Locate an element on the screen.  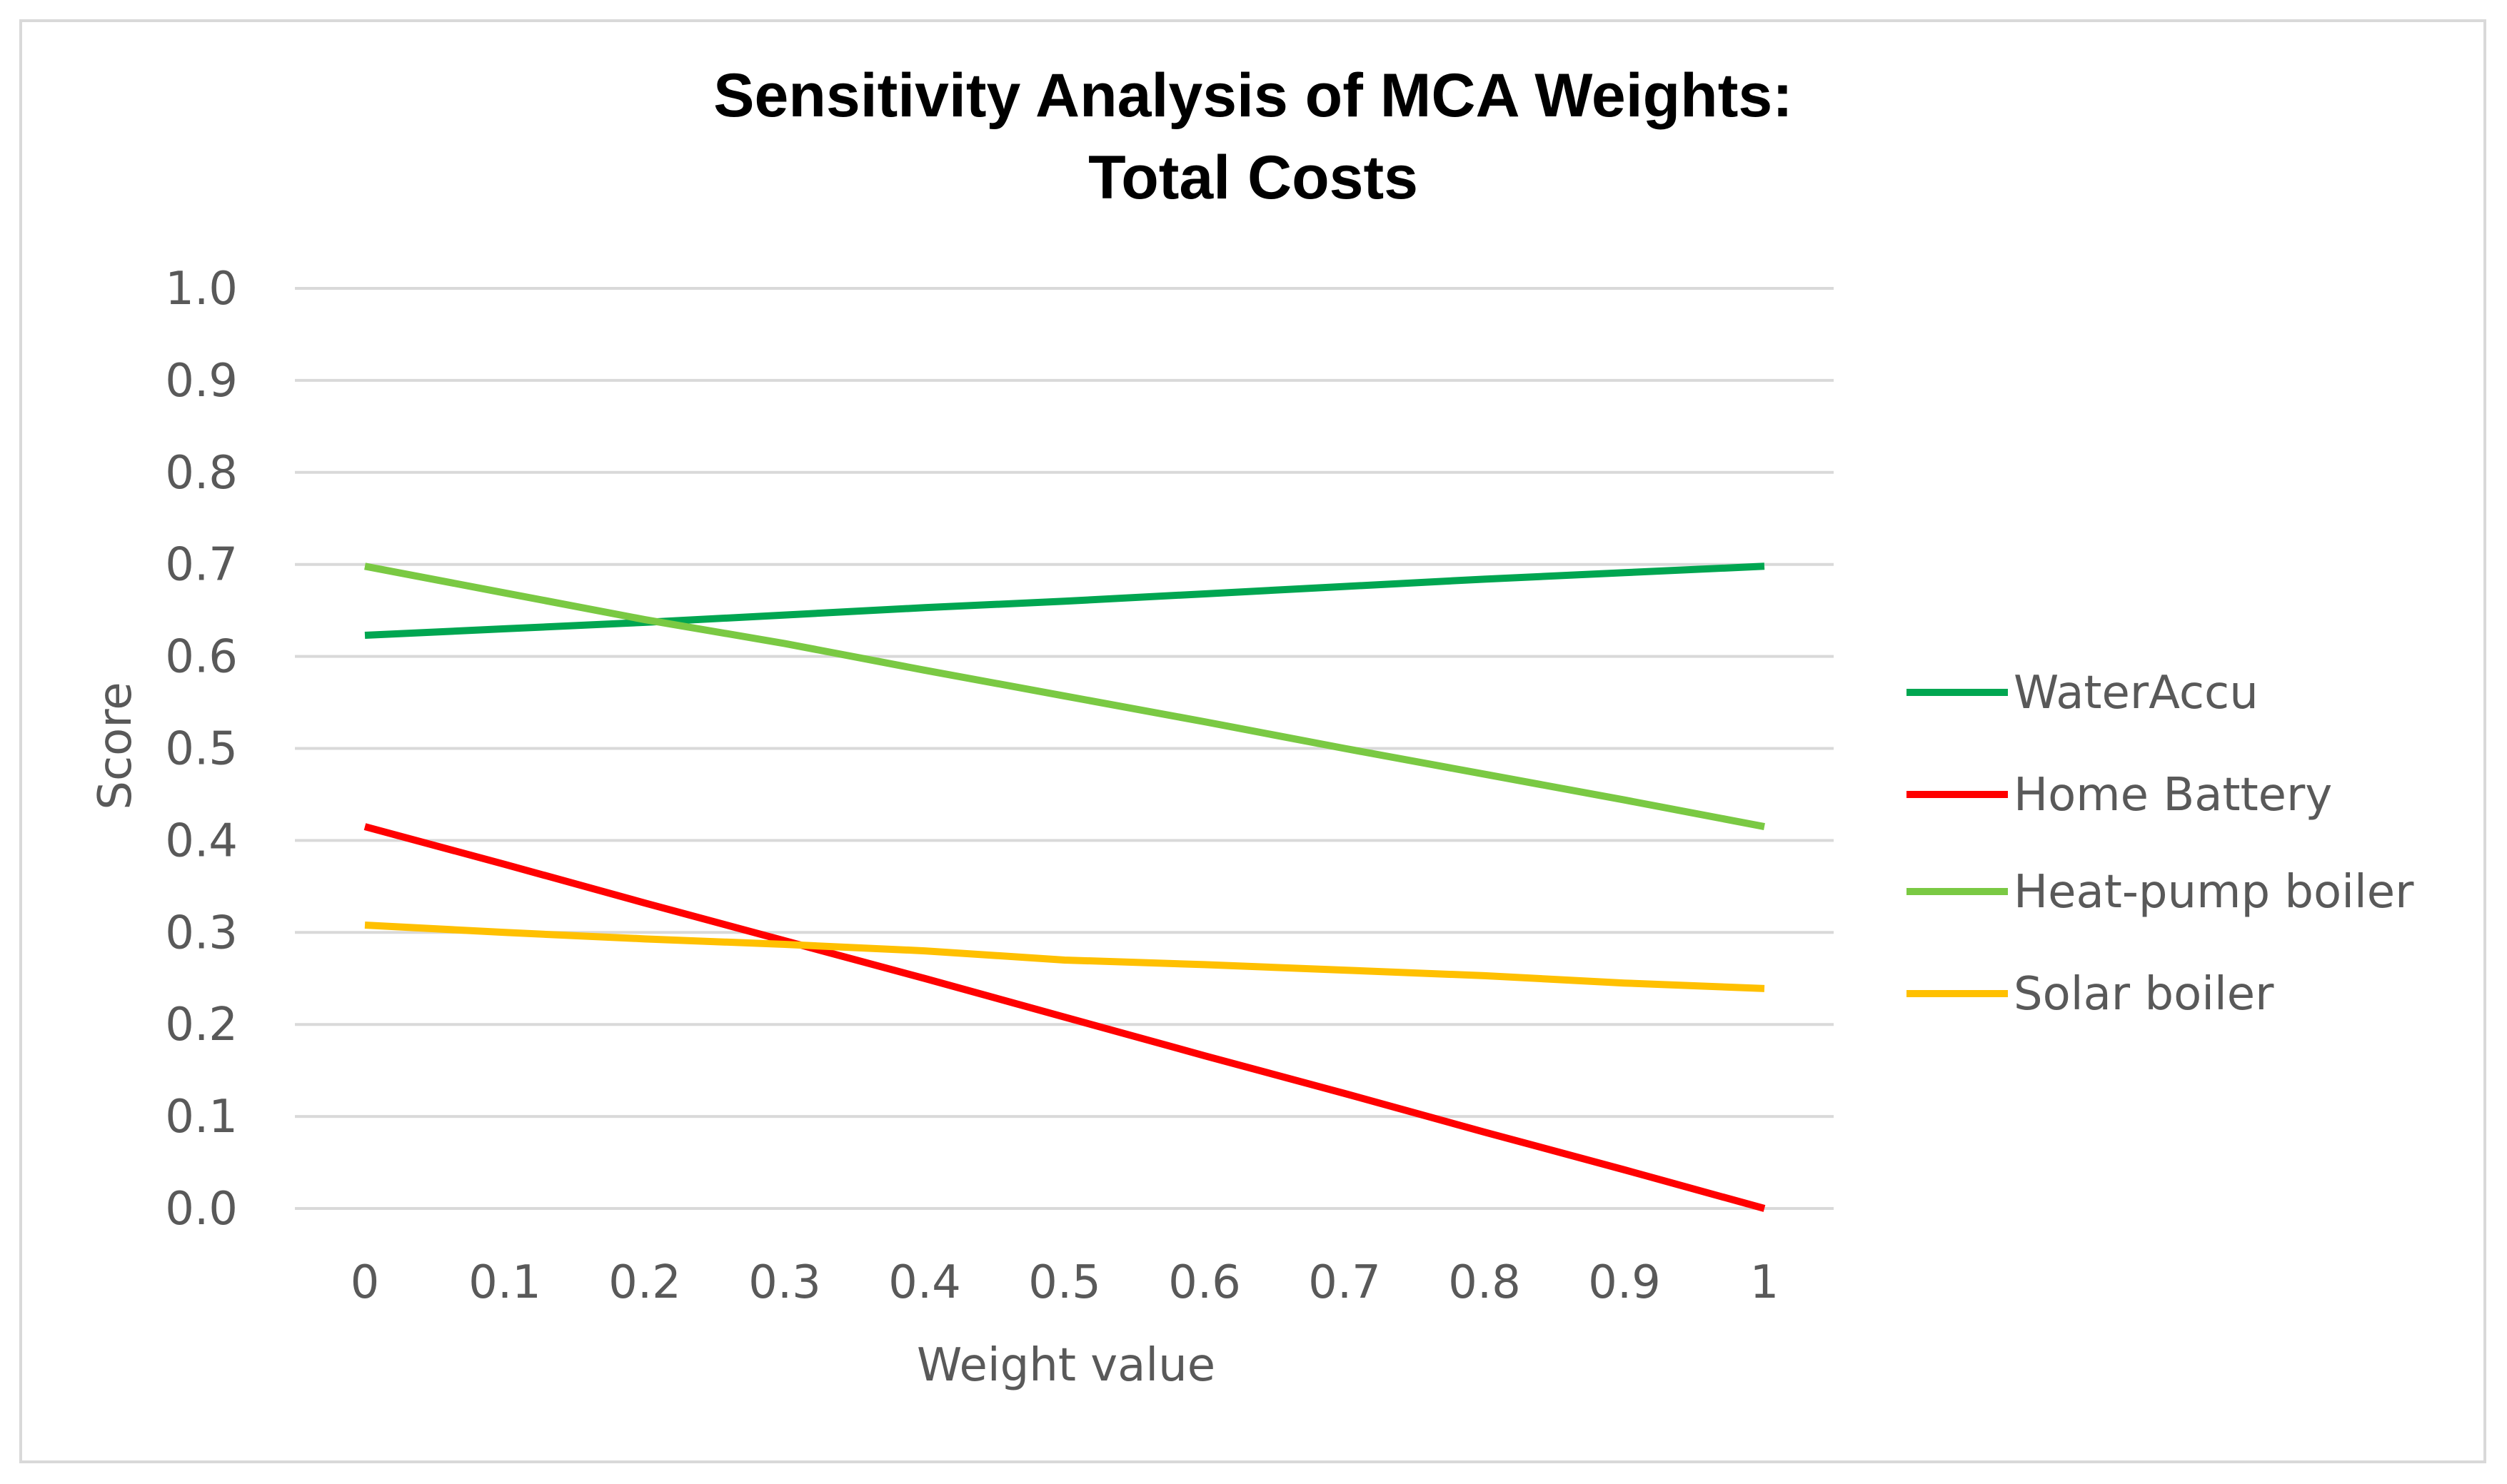
series-line-heat-pump-boiler is located at coordinates (1064, 696).